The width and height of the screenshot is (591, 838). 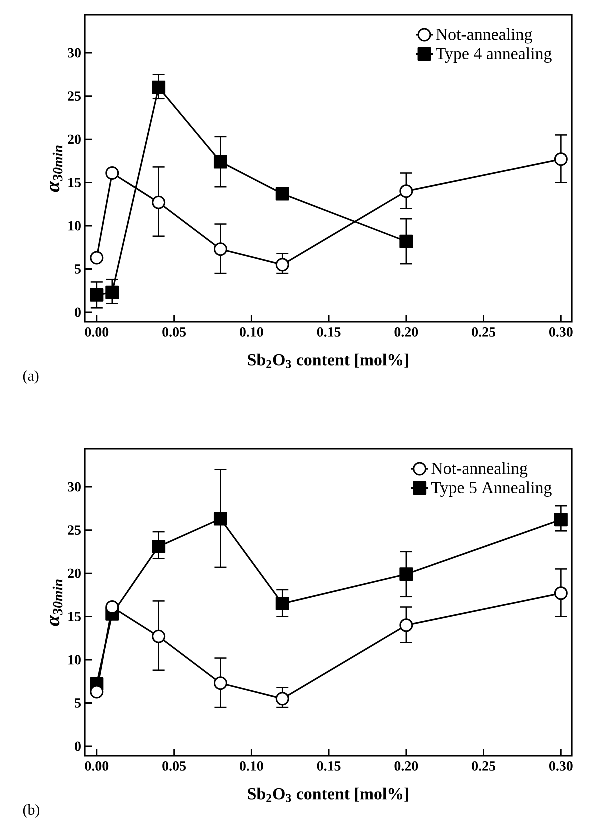 I want to click on text: (a), so click(x=31, y=377).